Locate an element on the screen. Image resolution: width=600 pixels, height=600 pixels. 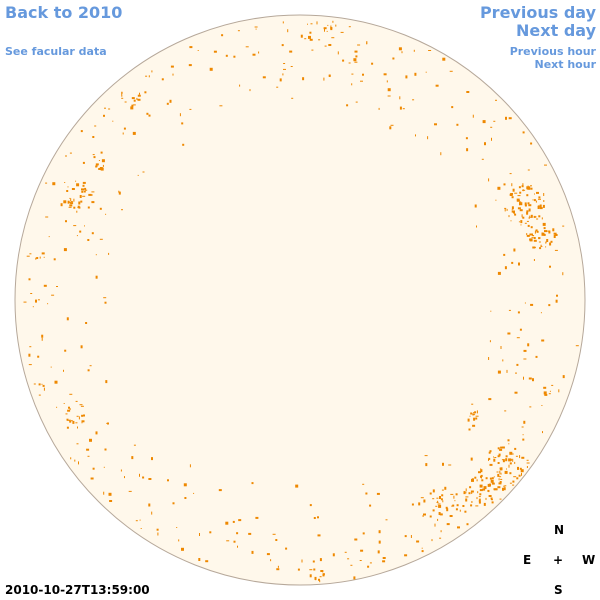
compass-west-label: W is located at coordinates (589, 560).